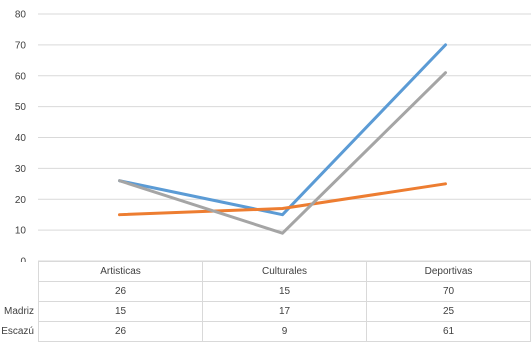  Describe the element at coordinates (21, 15) in the screenshot. I see `y-tick-label: 80` at that location.